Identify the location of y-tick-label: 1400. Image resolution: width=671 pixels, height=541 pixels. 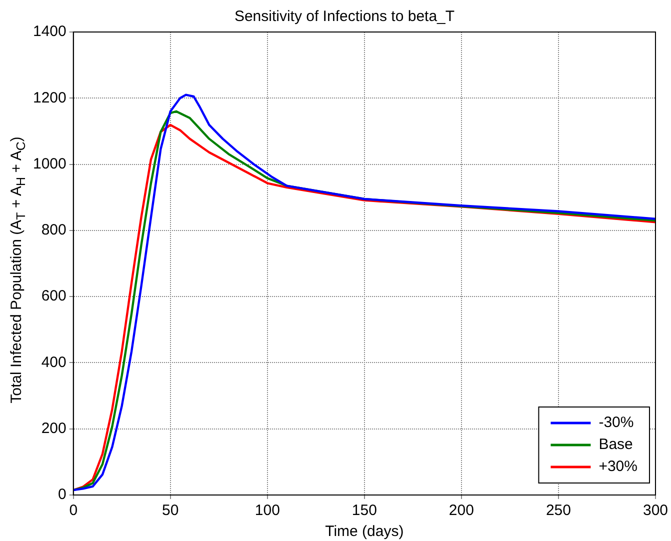
(49, 31).